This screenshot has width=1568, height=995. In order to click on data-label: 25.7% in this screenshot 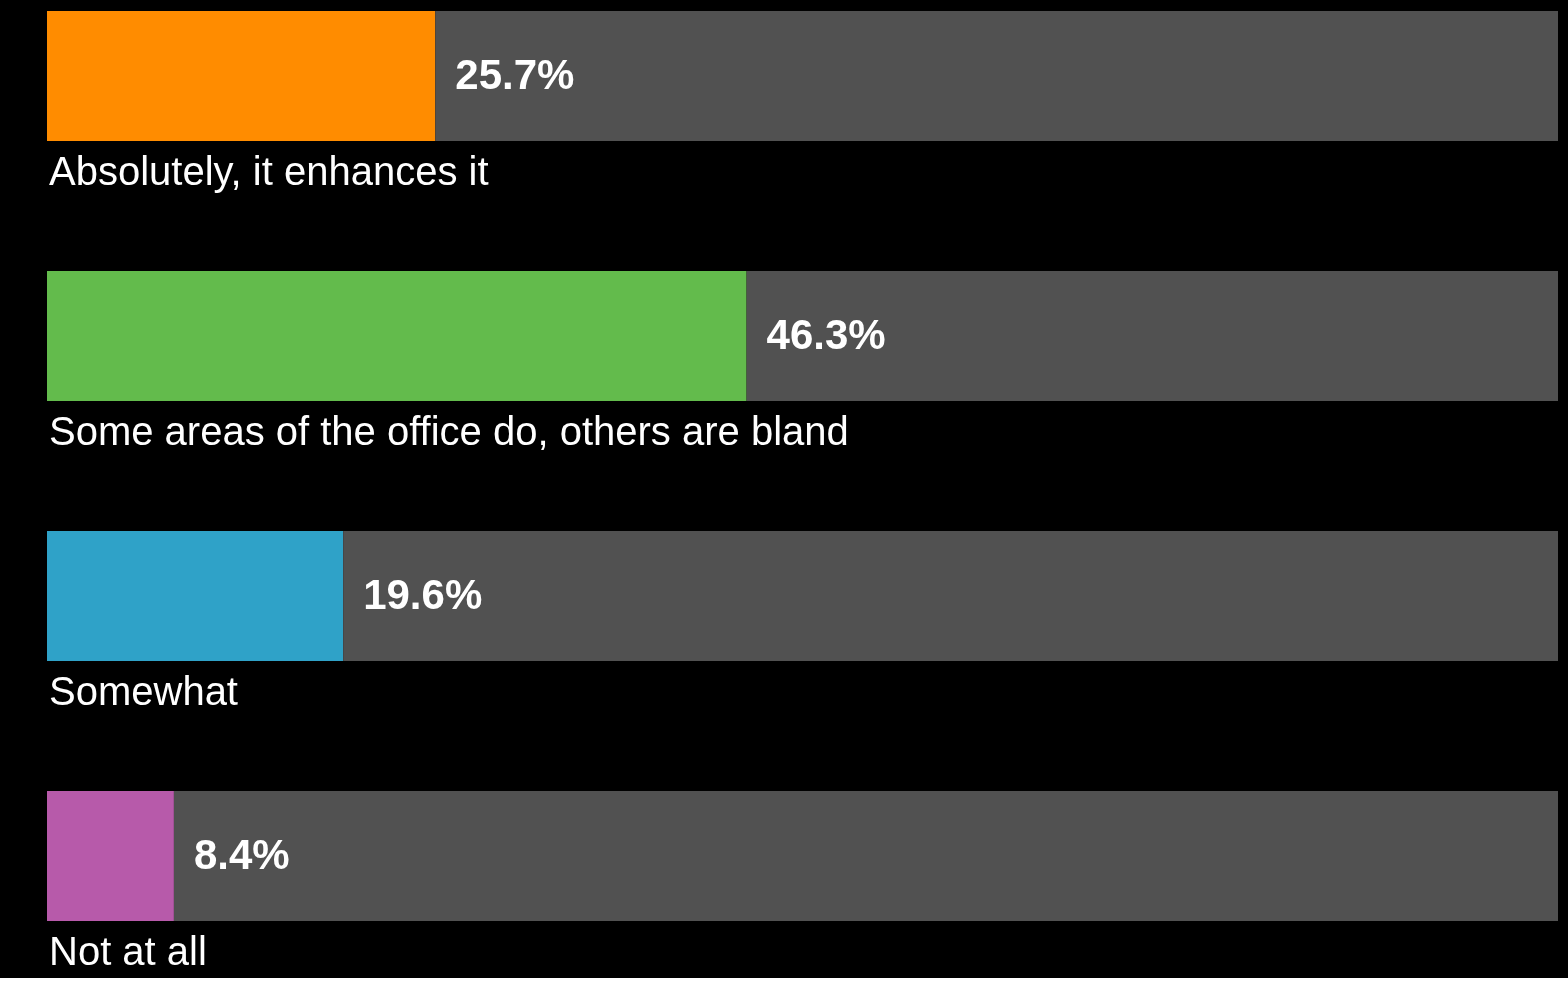, I will do `click(515, 74)`.